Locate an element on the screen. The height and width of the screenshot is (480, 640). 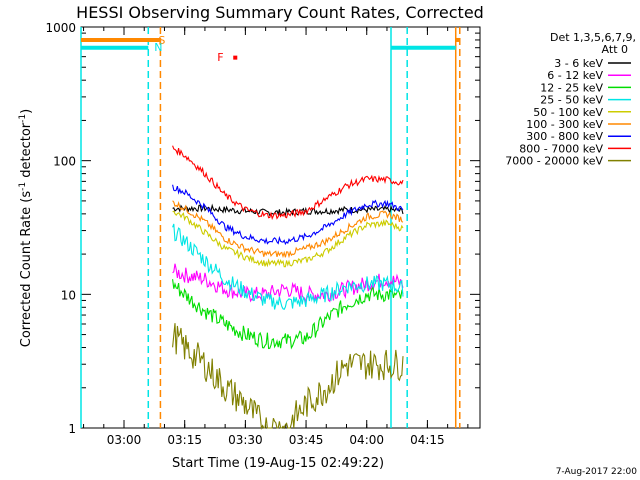
annotation-f: F is located at coordinates (220, 57).